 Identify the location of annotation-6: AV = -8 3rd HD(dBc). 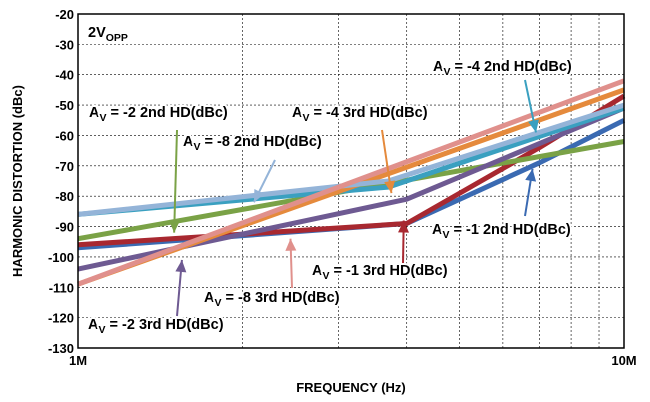
(272, 274).